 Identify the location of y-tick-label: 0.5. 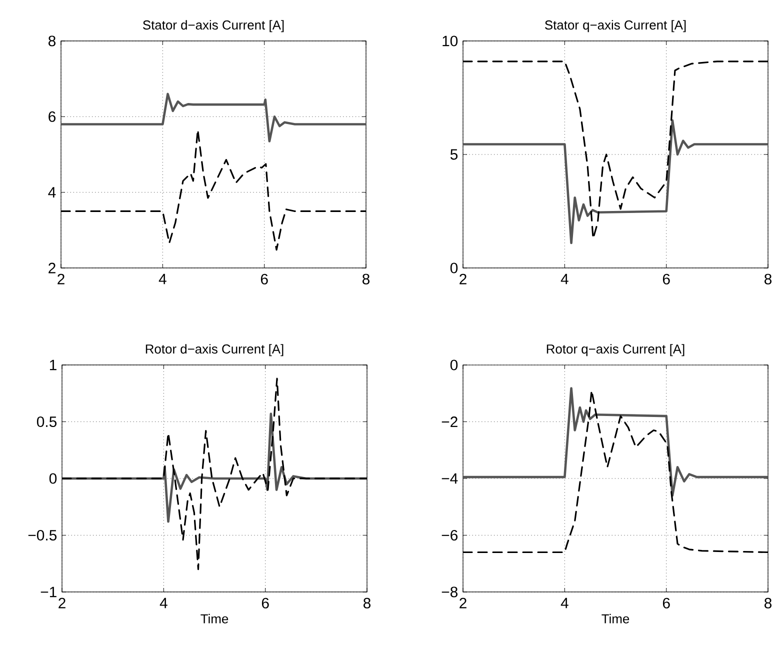
(46, 422).